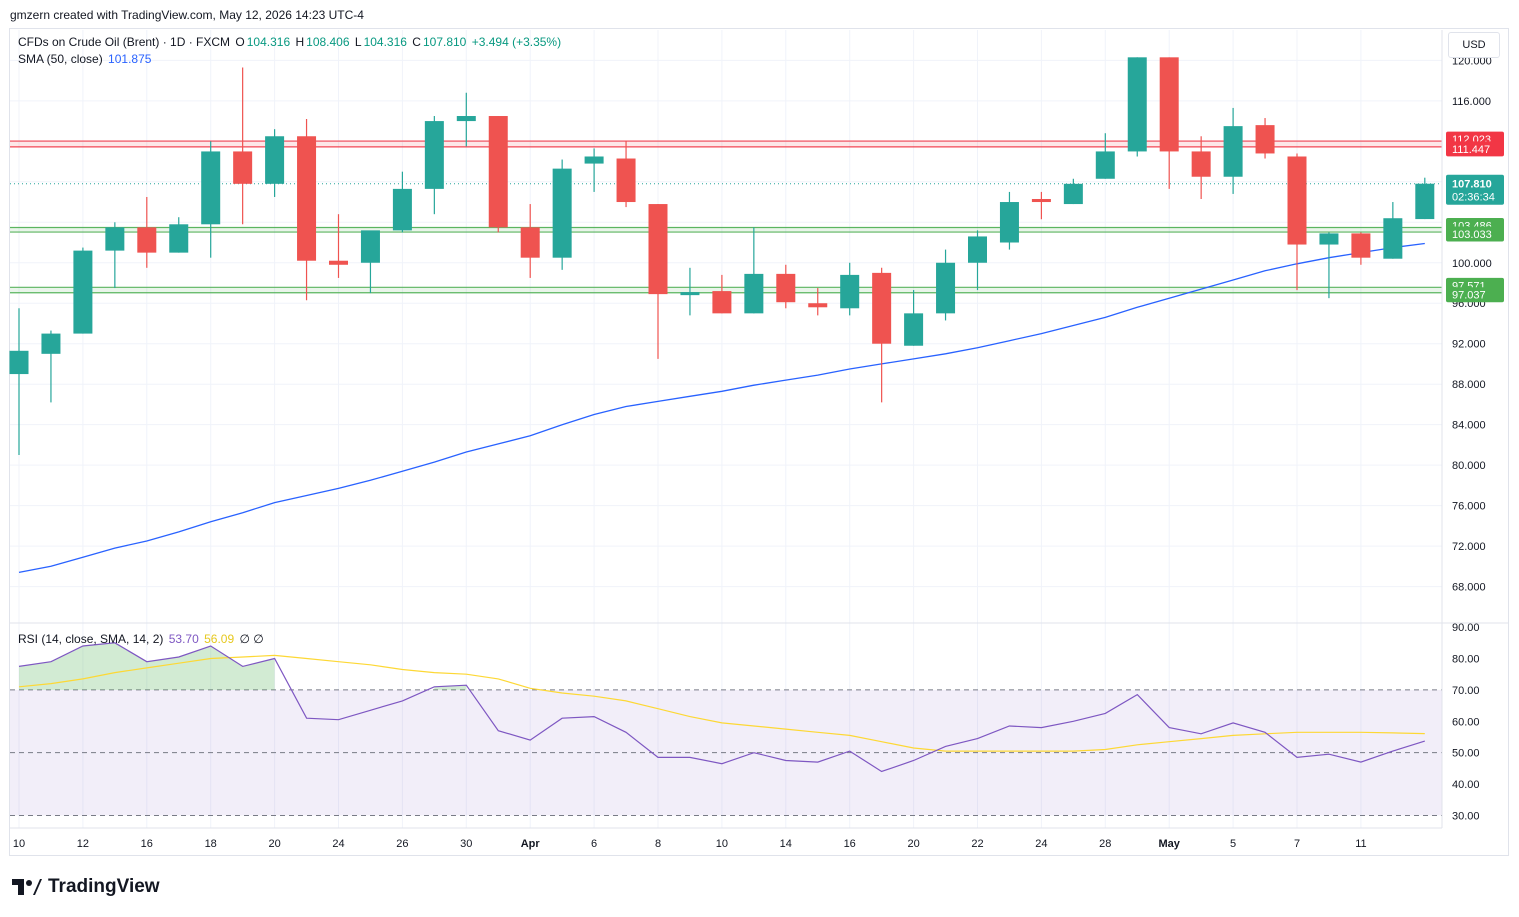 The image size is (1519, 917). Describe the element at coordinates (1466, 628) in the screenshot. I see `rsi-tick-label: 90.00` at that location.